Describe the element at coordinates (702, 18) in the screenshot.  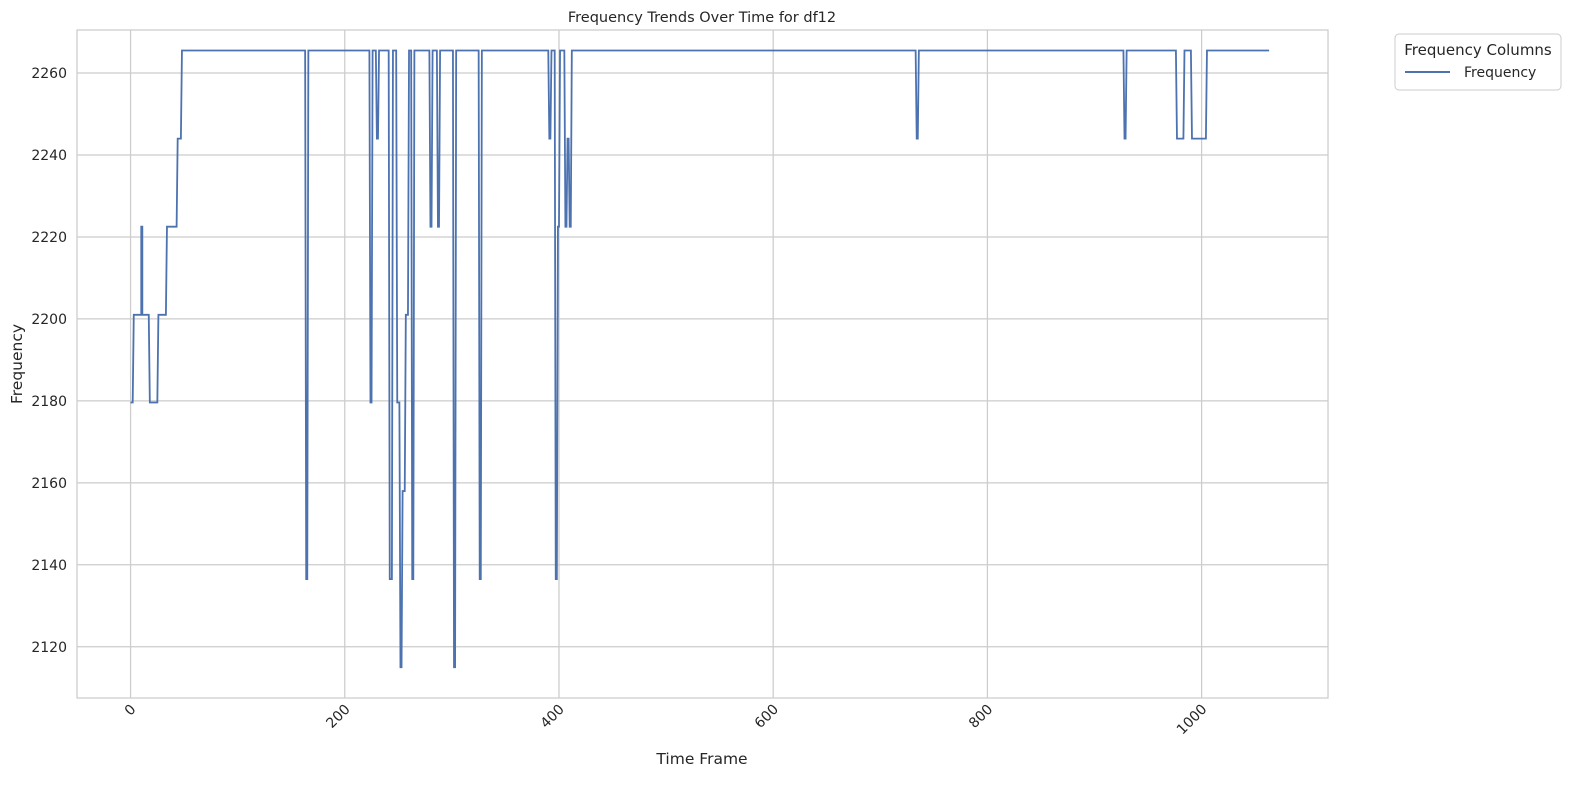
I see `chart-title: Frequency Trends Over Time for df12` at that location.